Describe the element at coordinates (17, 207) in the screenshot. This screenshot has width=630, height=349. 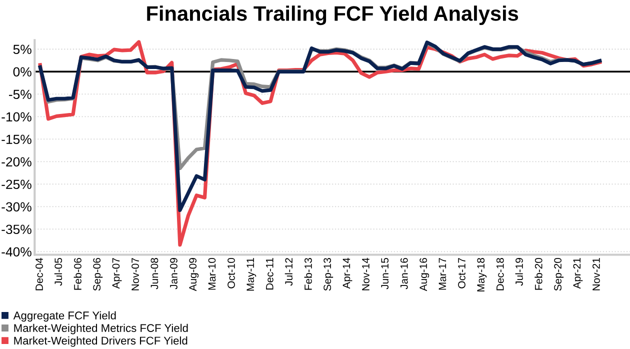
I see `y-tick-label: -30%` at that location.